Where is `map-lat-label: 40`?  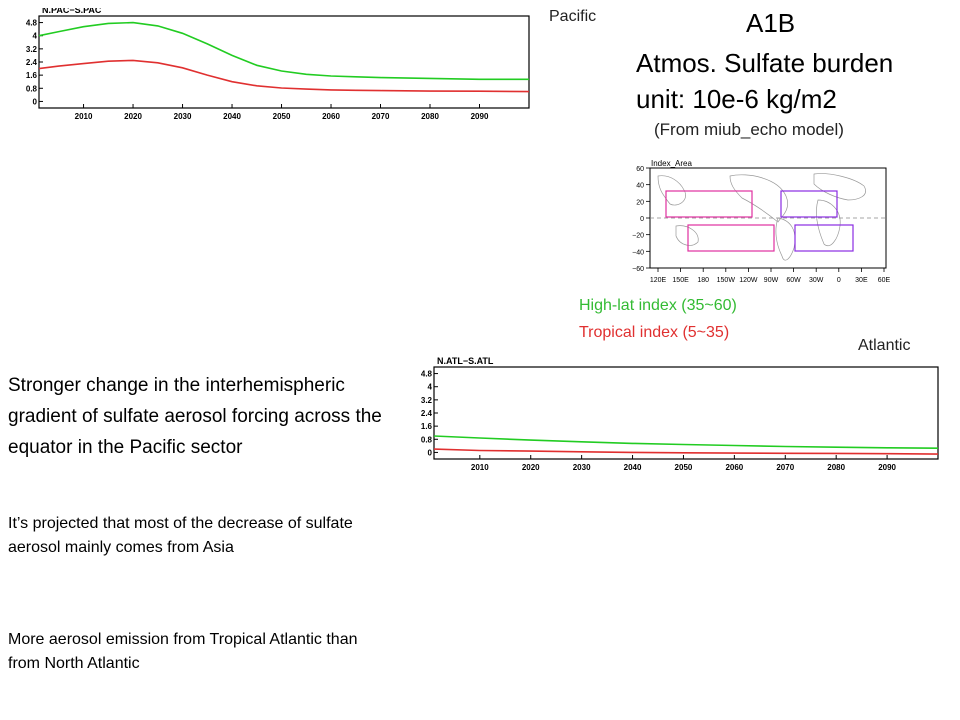 map-lat-label: 40 is located at coordinates (640, 186).